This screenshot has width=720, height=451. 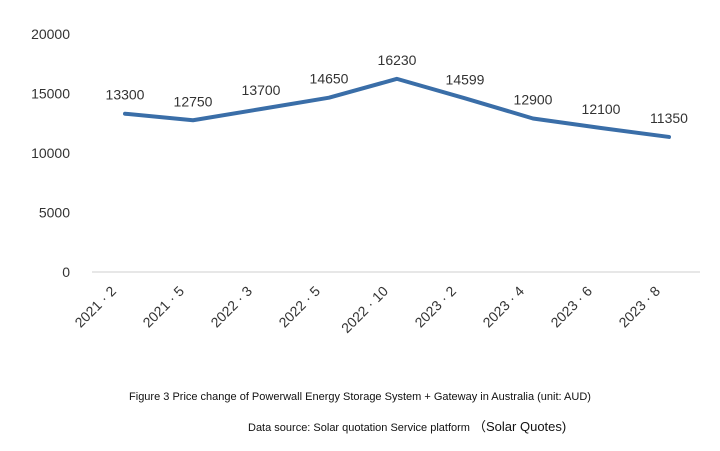 I want to click on x-tick-label: 2021 · 5, so click(x=163, y=307).